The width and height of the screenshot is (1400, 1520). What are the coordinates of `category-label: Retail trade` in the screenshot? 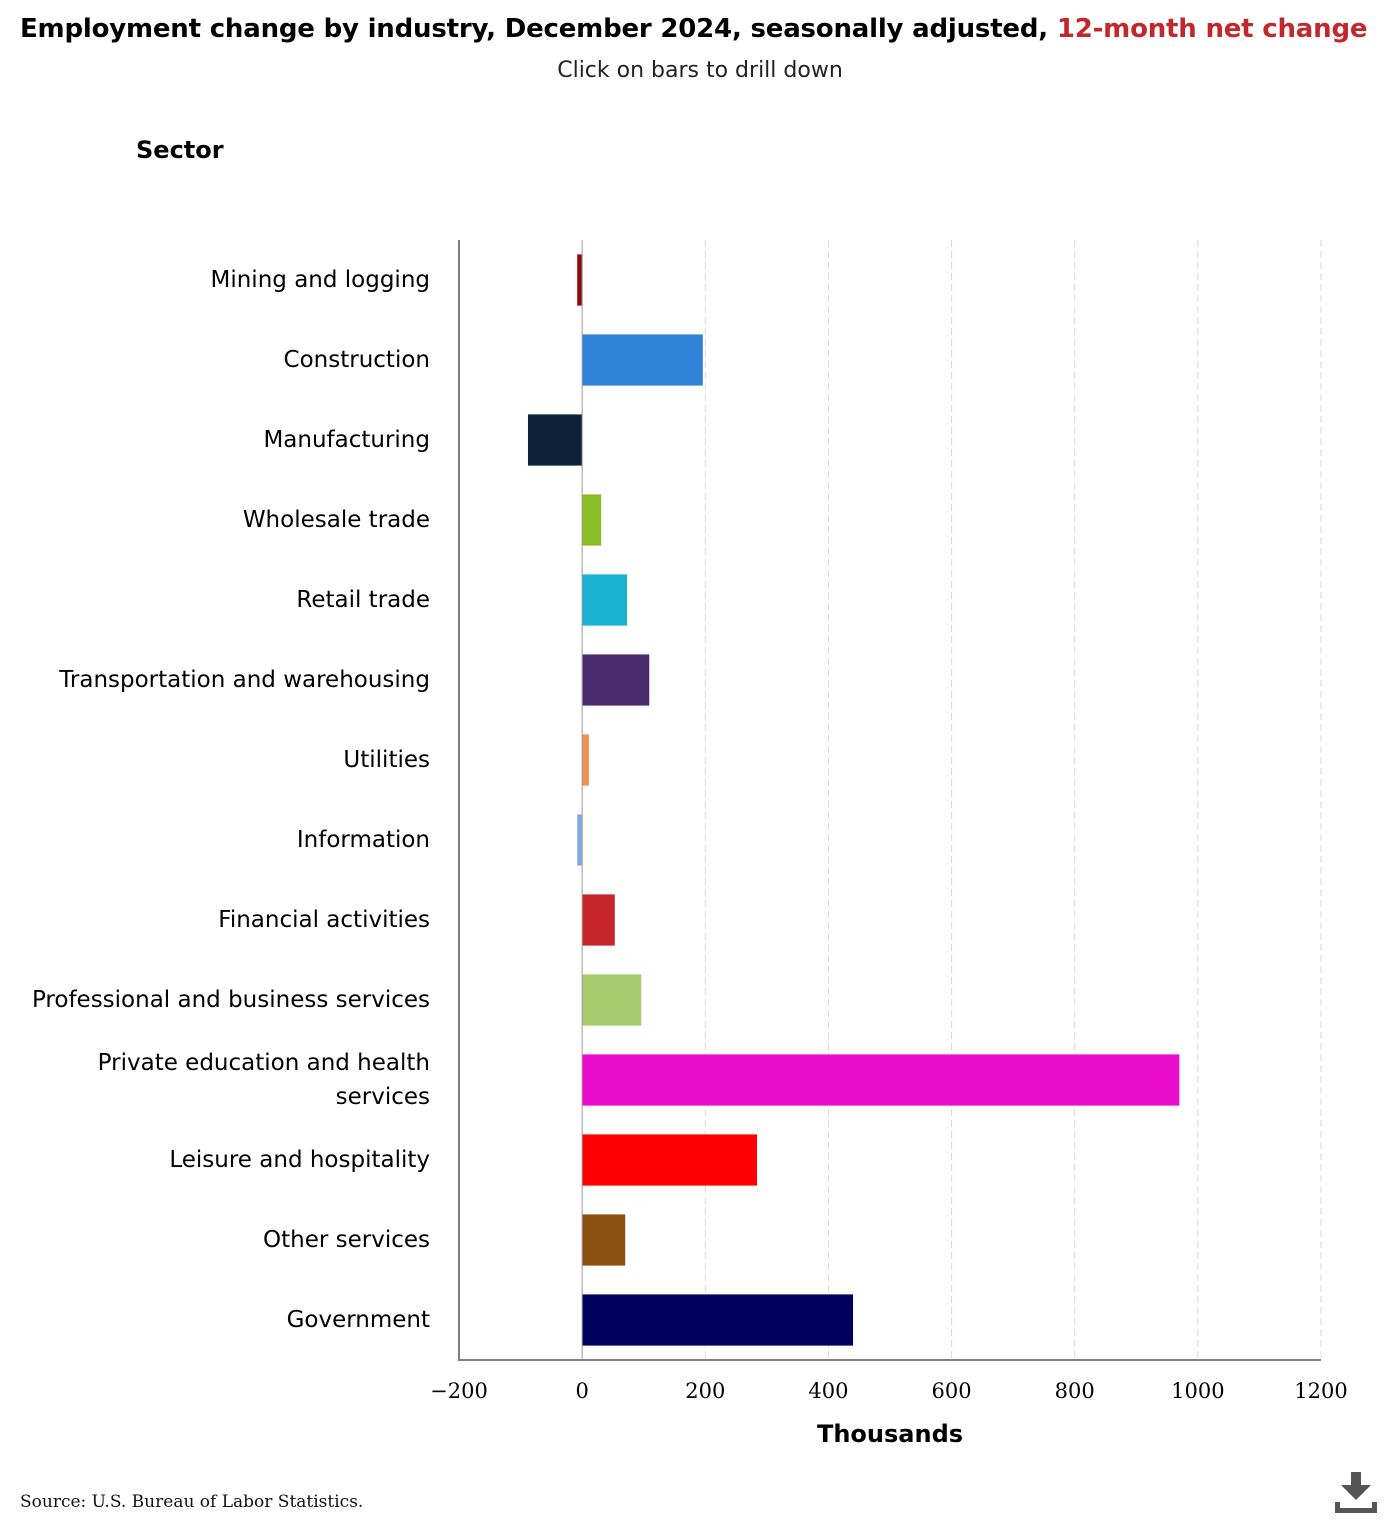 It's located at (363, 600).